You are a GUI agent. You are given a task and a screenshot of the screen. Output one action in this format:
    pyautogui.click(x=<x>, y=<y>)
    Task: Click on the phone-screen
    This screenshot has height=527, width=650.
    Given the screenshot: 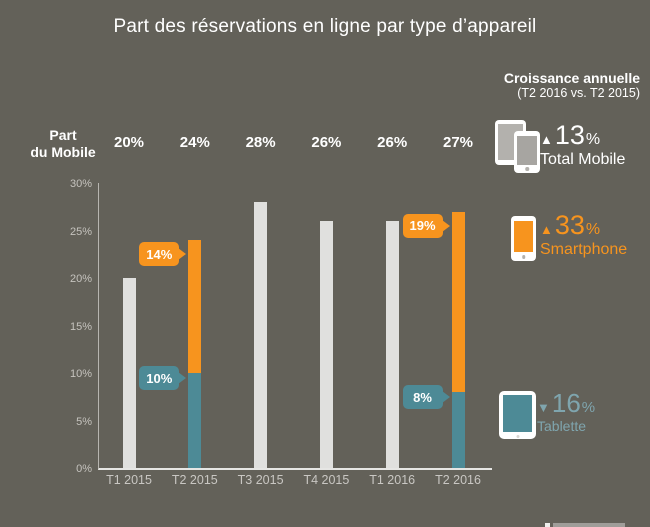 What is the action you would take?
    pyautogui.click(x=527, y=150)
    